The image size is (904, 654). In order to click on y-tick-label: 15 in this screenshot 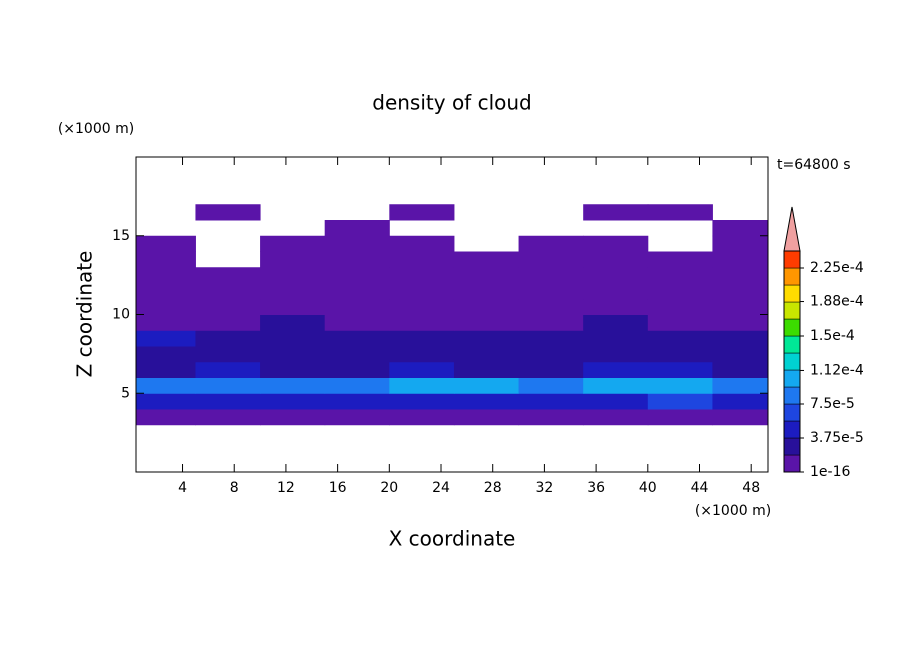, I will do `click(121, 236)`.